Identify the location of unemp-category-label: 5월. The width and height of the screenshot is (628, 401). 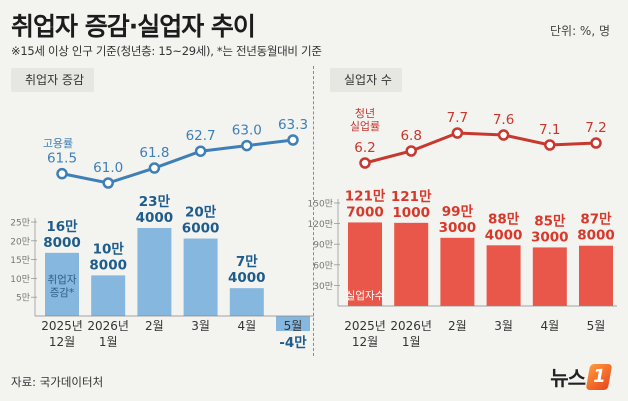
(596, 326).